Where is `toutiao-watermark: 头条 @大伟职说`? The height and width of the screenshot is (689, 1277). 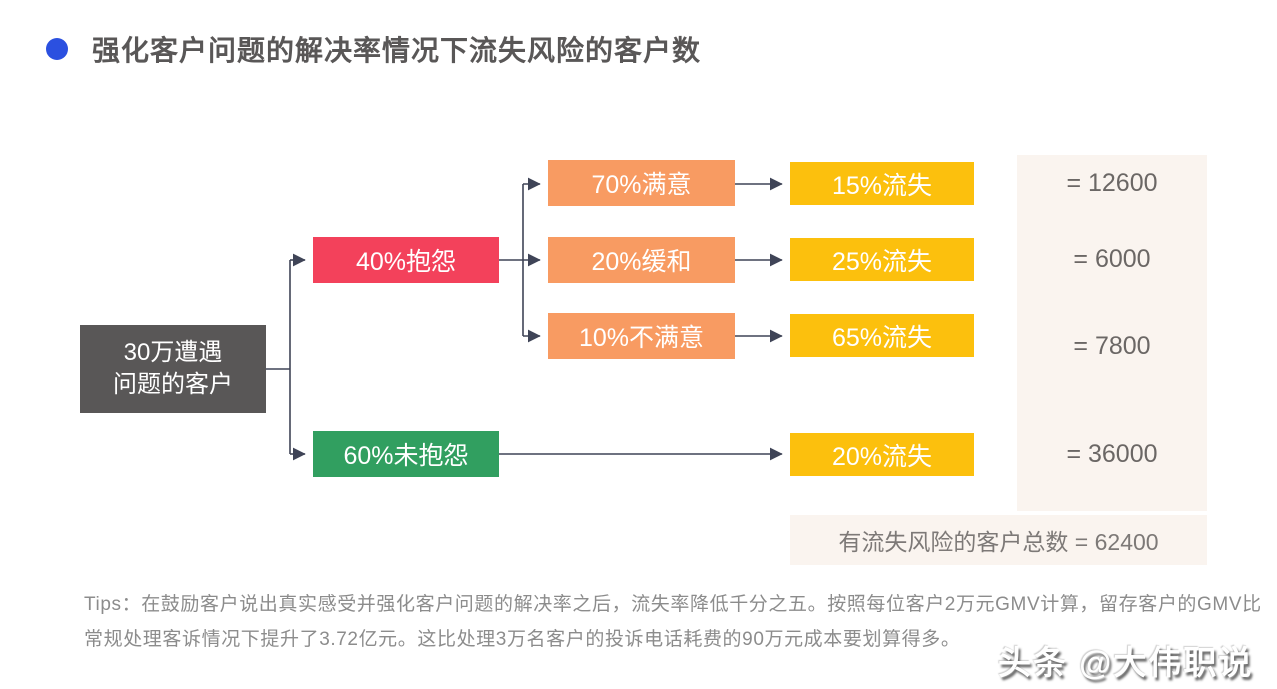
toutiao-watermark: 头条 @大伟职说 is located at coordinates (1126, 662).